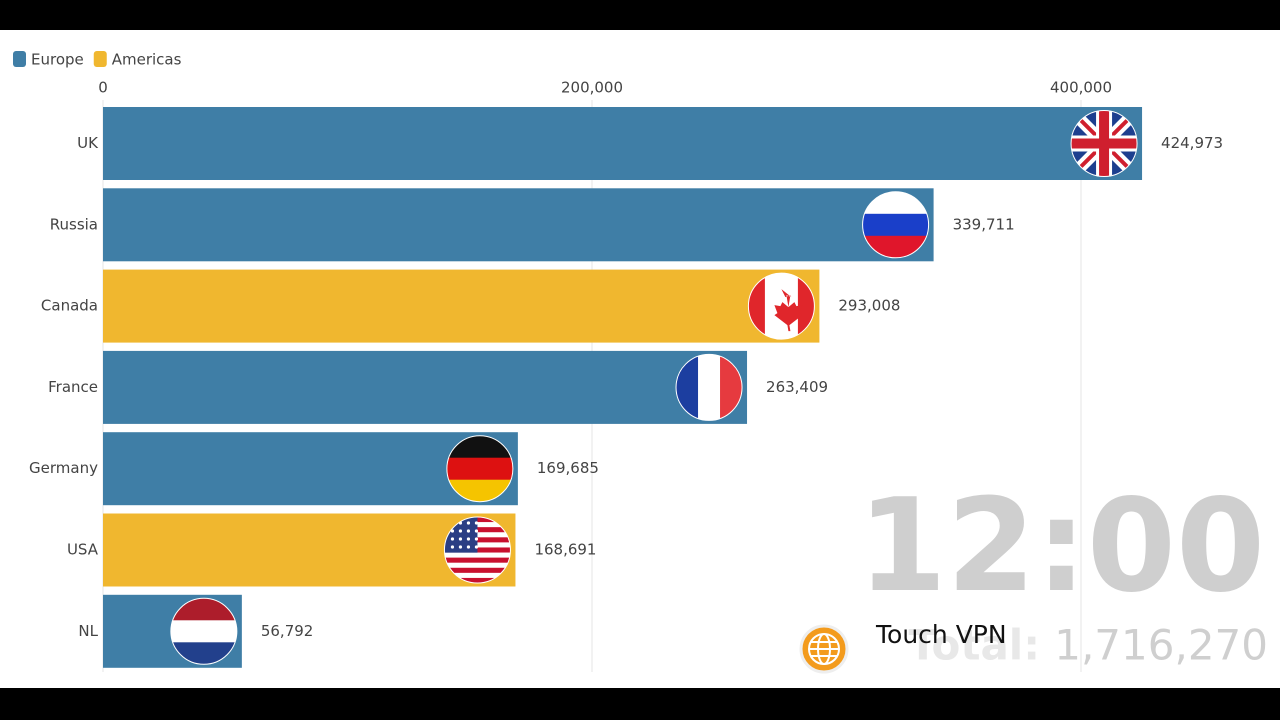  I want to click on value-label: 169,685, so click(568, 468).